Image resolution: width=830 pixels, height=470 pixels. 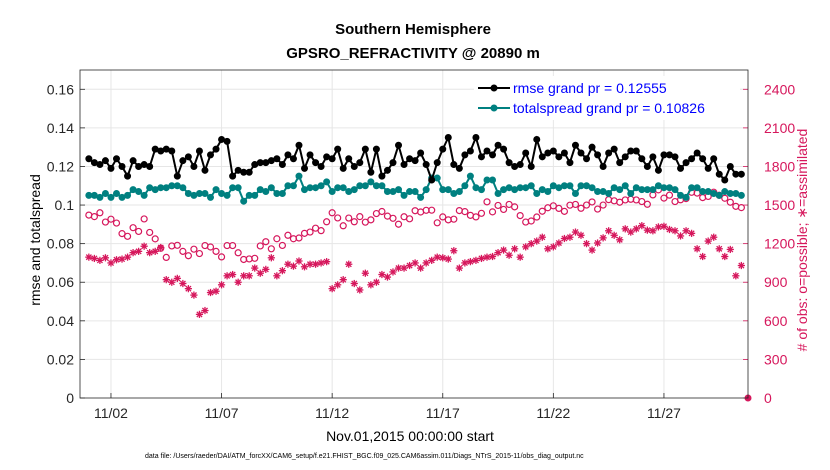 I want to click on x-axis-label: Nov.01,2015 00:00:00 start, so click(x=410, y=436).